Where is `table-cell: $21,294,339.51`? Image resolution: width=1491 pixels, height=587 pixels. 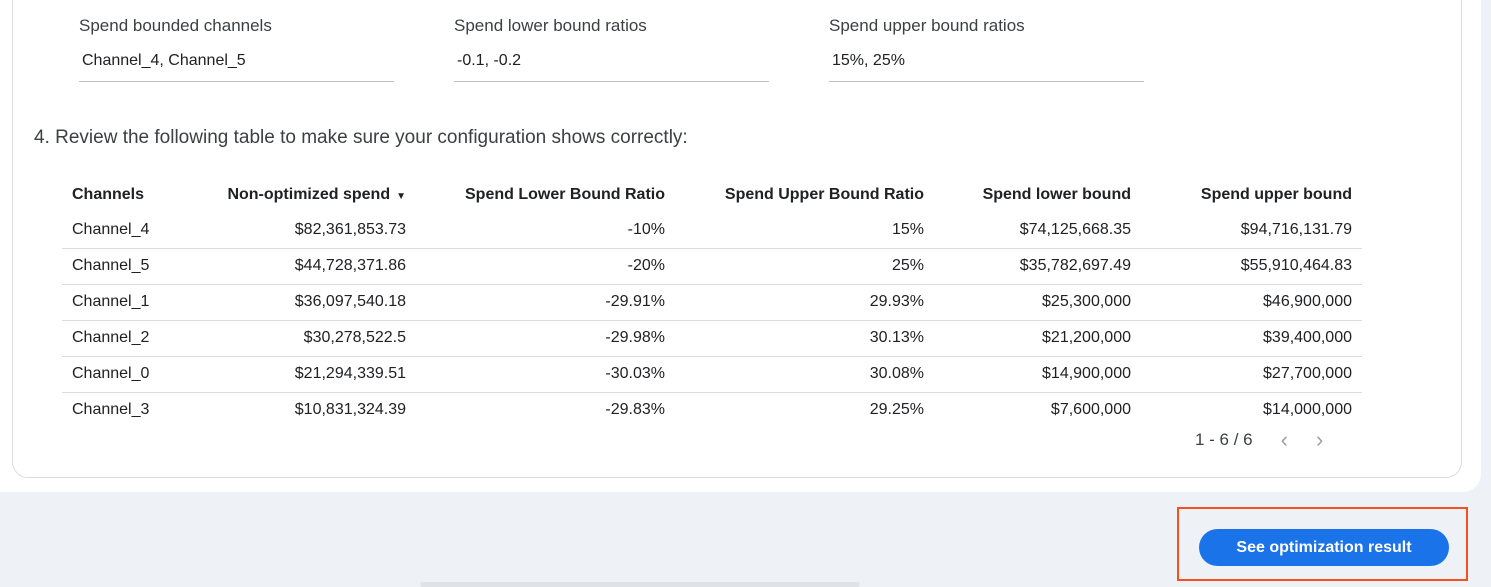
table-cell: $21,294,339.51 is located at coordinates (299, 374).